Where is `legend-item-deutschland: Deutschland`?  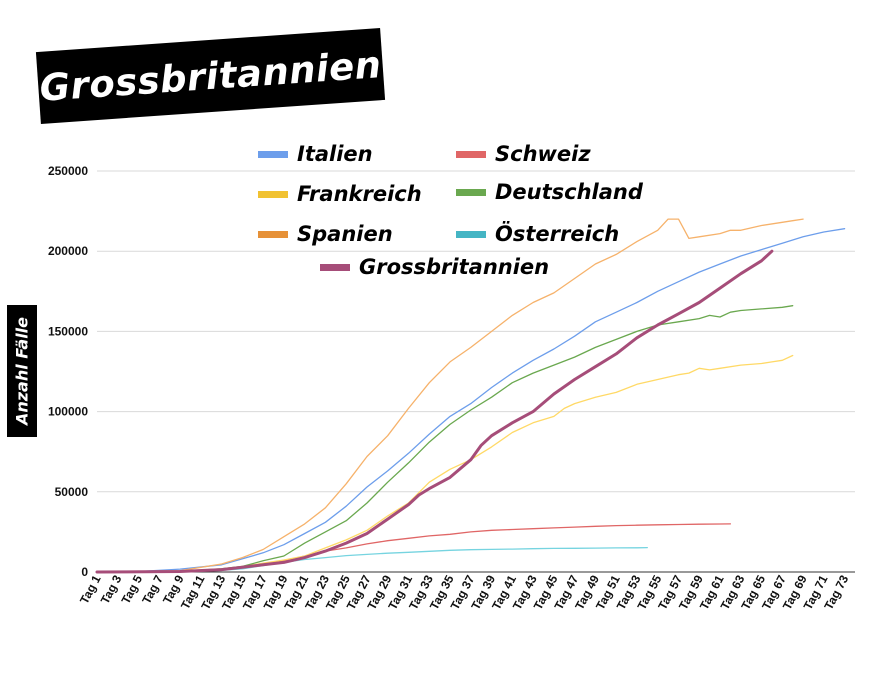
legend-item-deutschland: Deutschland is located at coordinates (549, 192).